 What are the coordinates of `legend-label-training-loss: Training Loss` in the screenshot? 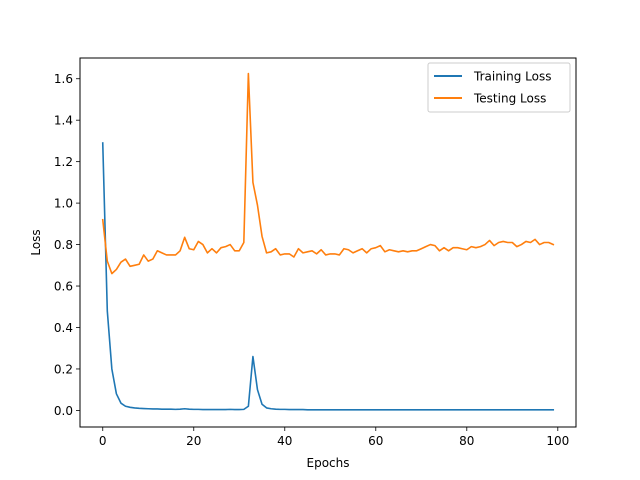 It's located at (512, 77).